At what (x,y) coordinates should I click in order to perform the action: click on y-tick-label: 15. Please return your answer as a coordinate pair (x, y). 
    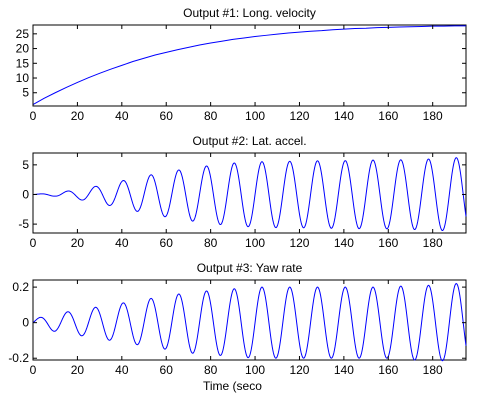
    Looking at the image, I should click on (23, 63).